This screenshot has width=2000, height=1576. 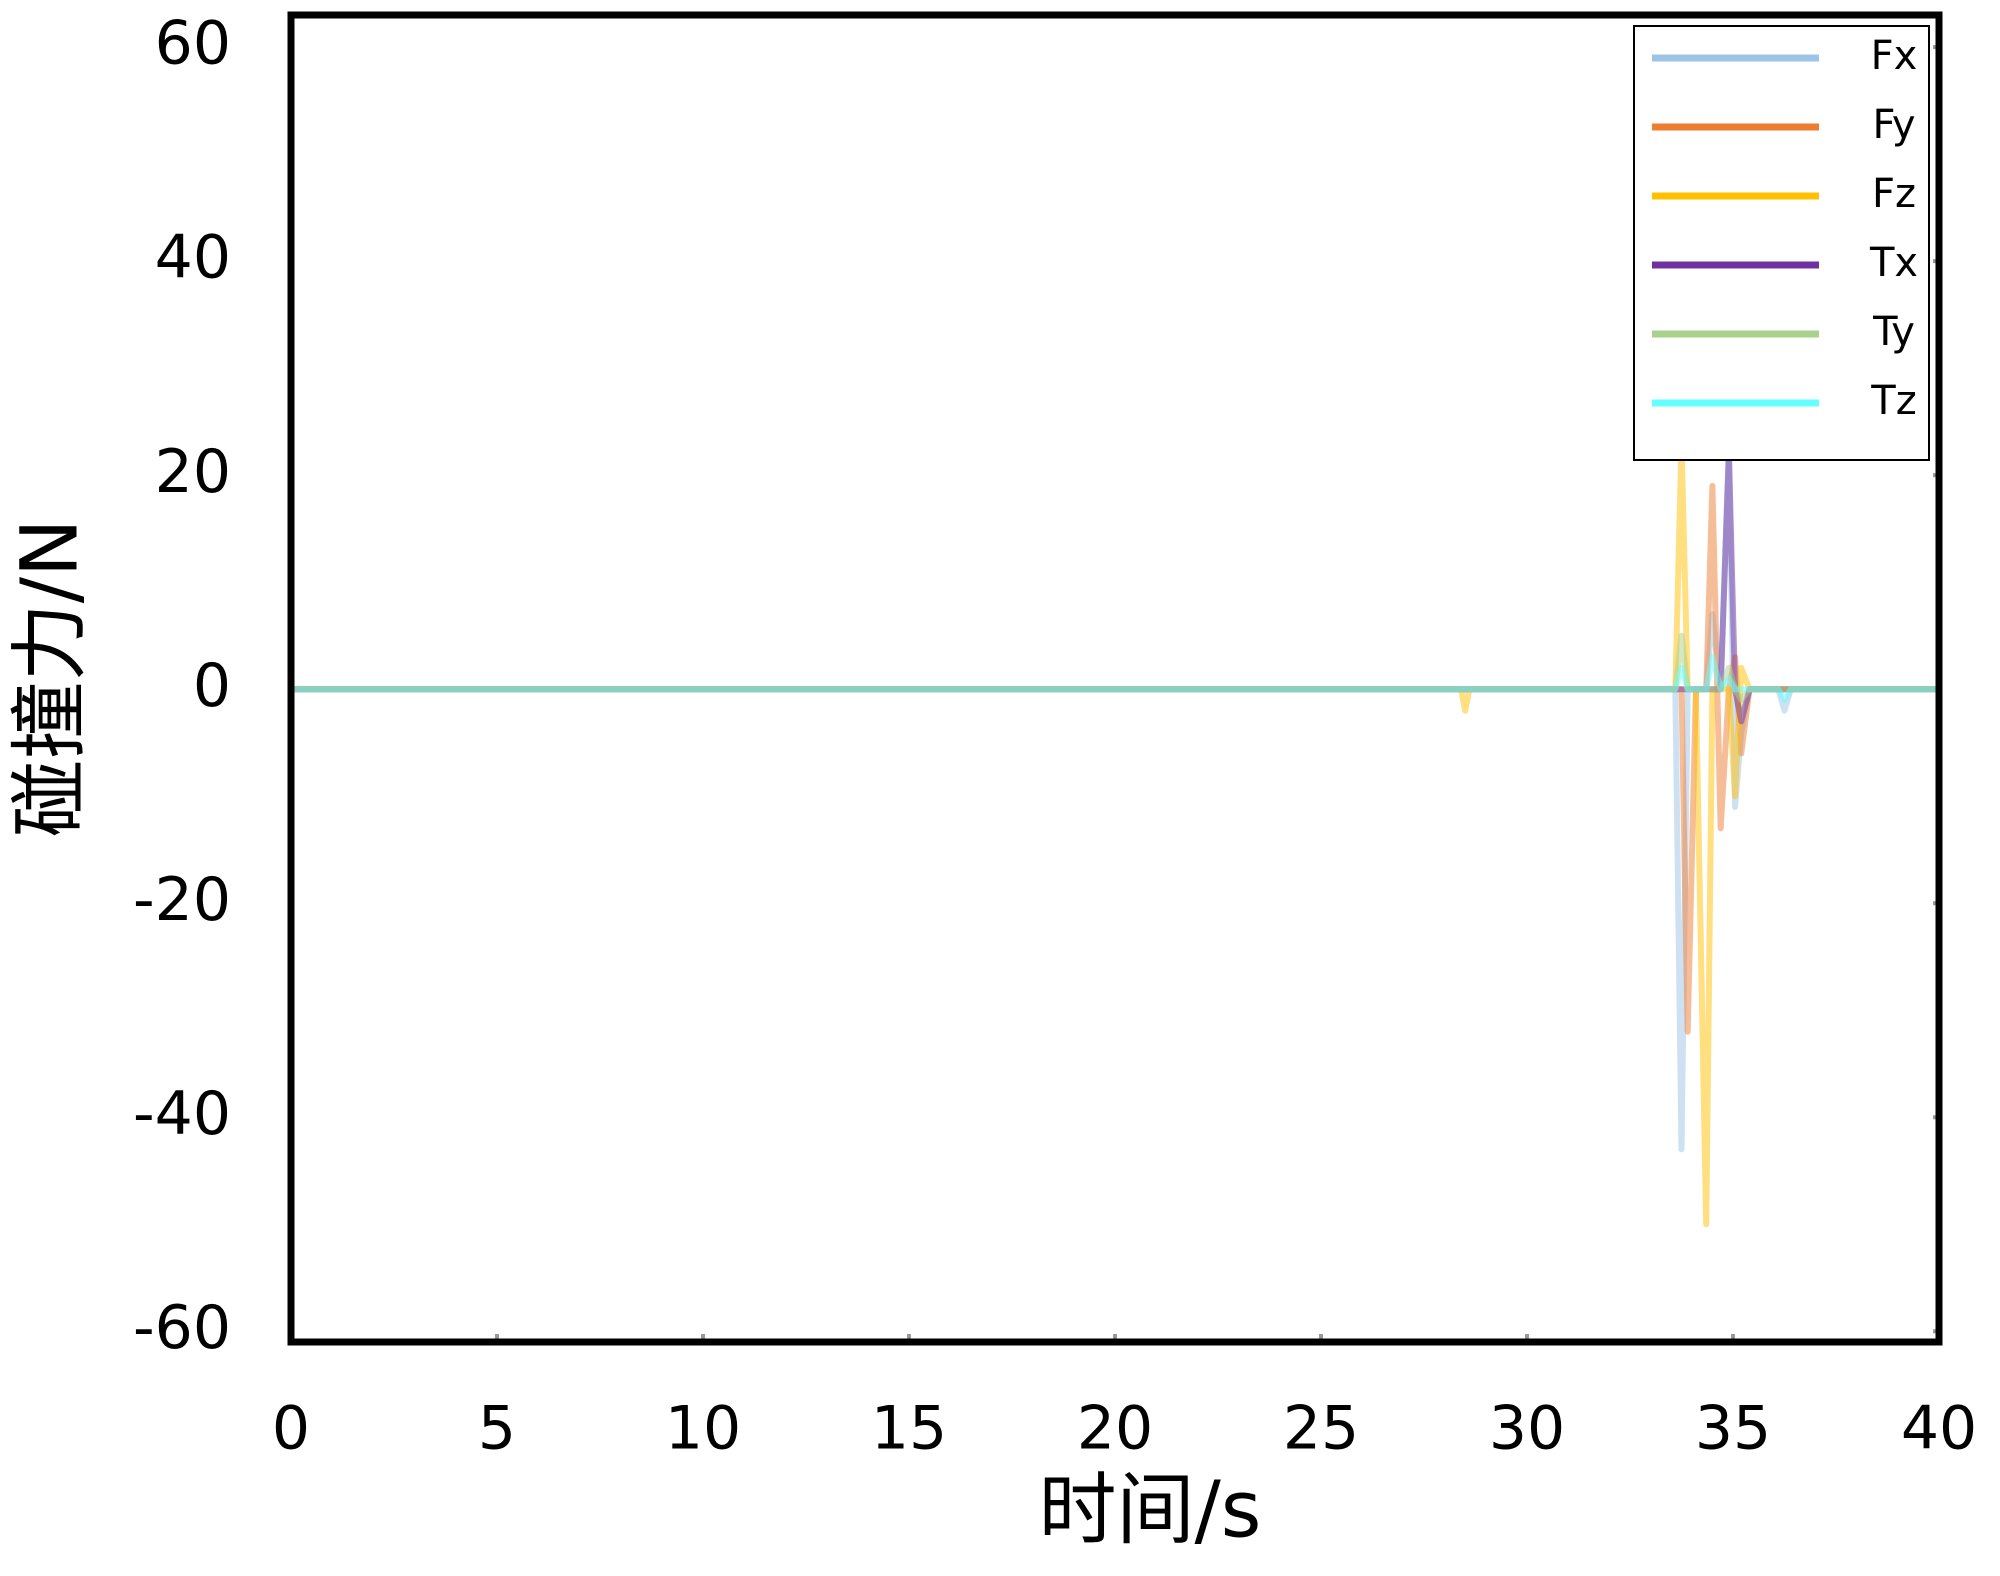 I want to click on y-tick-label: 40, so click(x=193, y=258).